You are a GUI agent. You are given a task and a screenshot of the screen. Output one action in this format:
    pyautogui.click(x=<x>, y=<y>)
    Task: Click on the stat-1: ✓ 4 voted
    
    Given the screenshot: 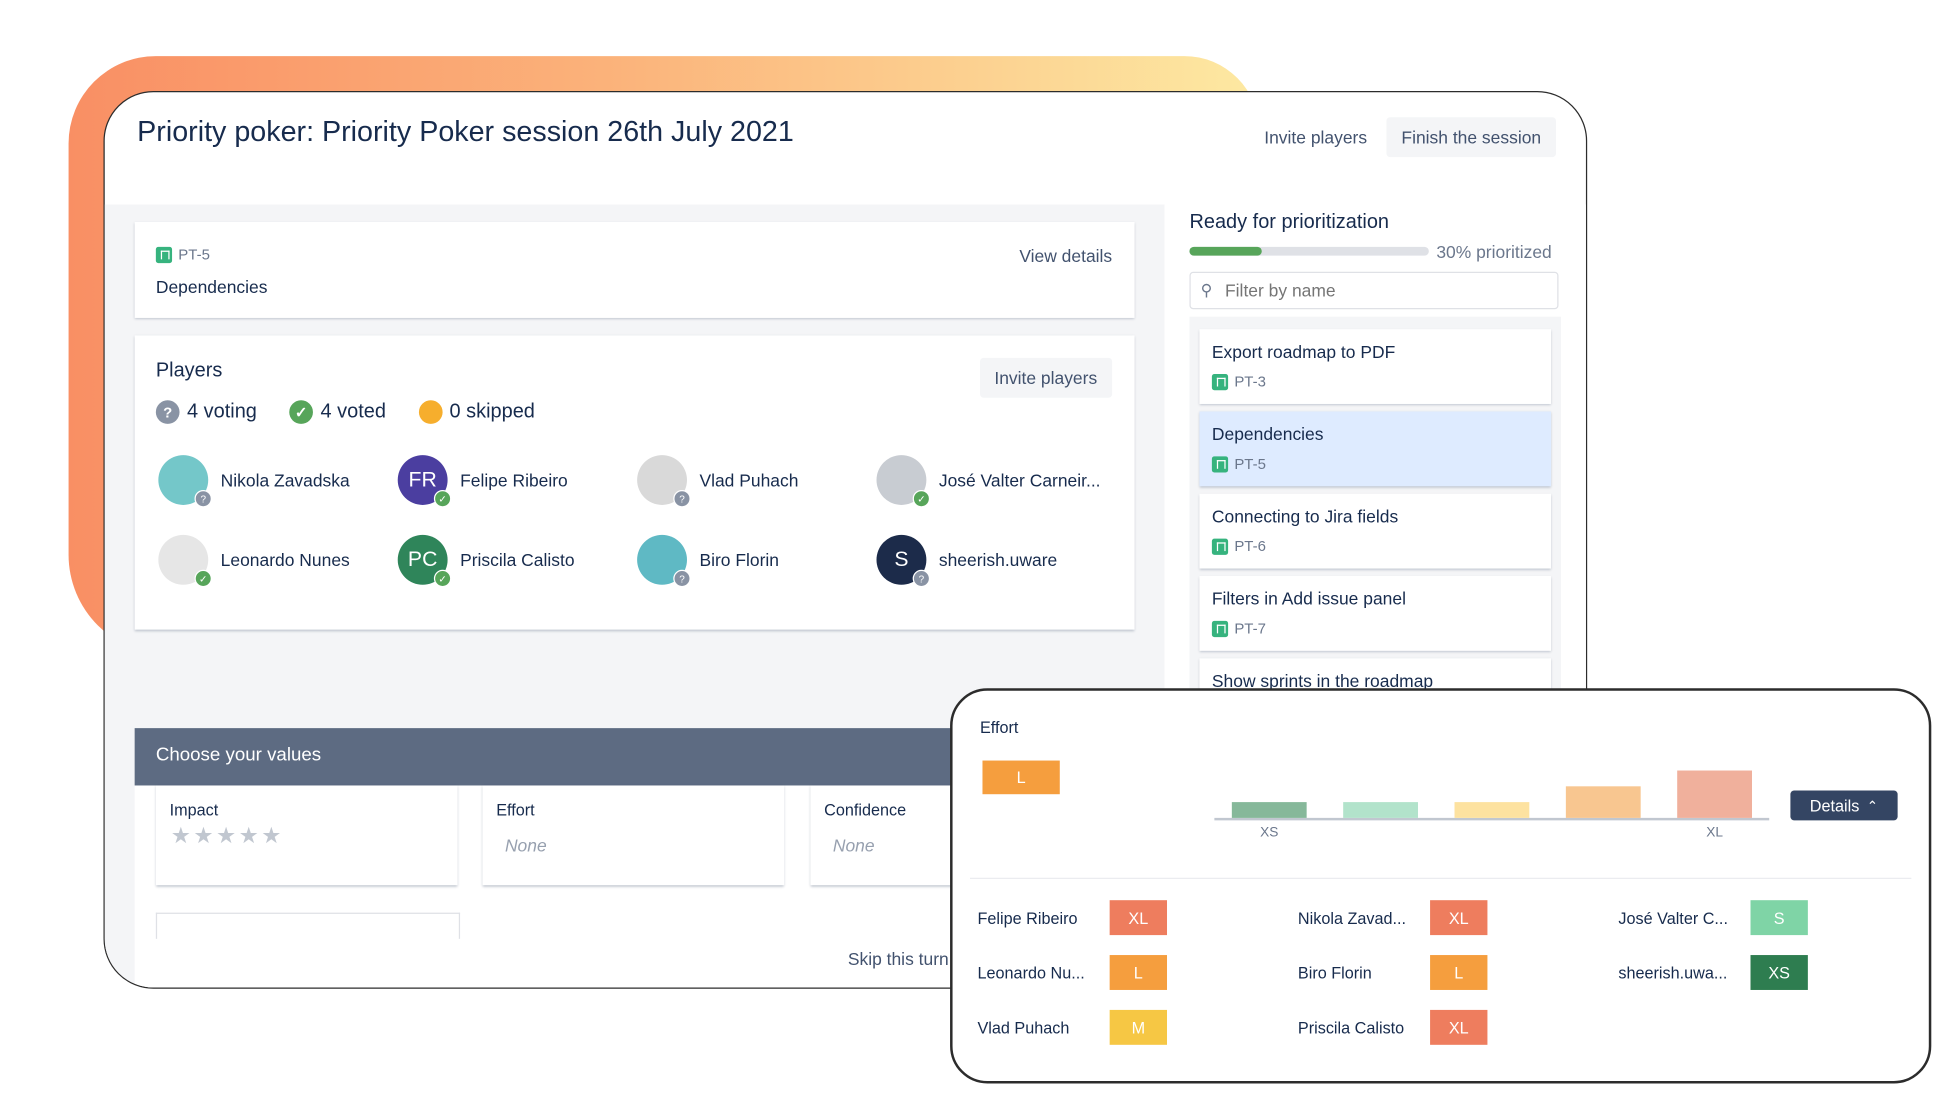 What is the action you would take?
    pyautogui.click(x=337, y=412)
    